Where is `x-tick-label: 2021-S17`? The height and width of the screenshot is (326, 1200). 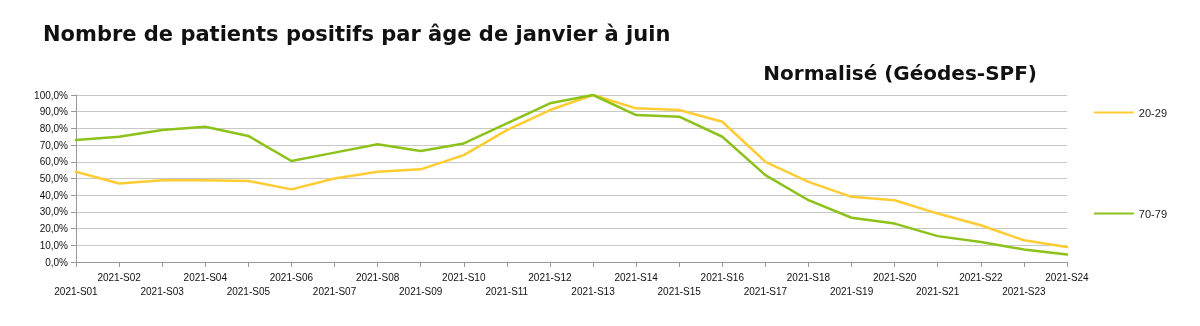 x-tick-label: 2021-S17 is located at coordinates (765, 291).